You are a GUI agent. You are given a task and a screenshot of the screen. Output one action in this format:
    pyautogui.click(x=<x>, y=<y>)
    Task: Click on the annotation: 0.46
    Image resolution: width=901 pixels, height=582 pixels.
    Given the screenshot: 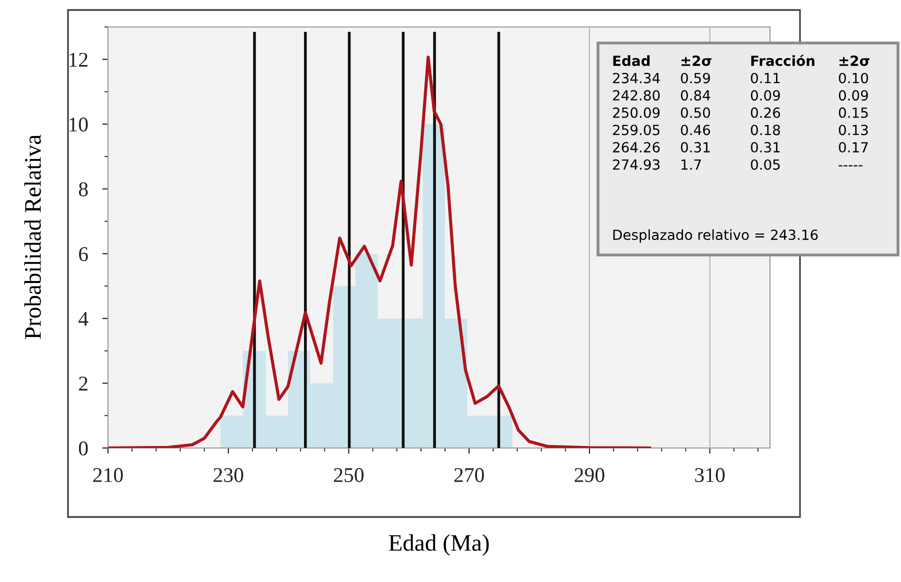 What is the action you would take?
    pyautogui.click(x=695, y=130)
    